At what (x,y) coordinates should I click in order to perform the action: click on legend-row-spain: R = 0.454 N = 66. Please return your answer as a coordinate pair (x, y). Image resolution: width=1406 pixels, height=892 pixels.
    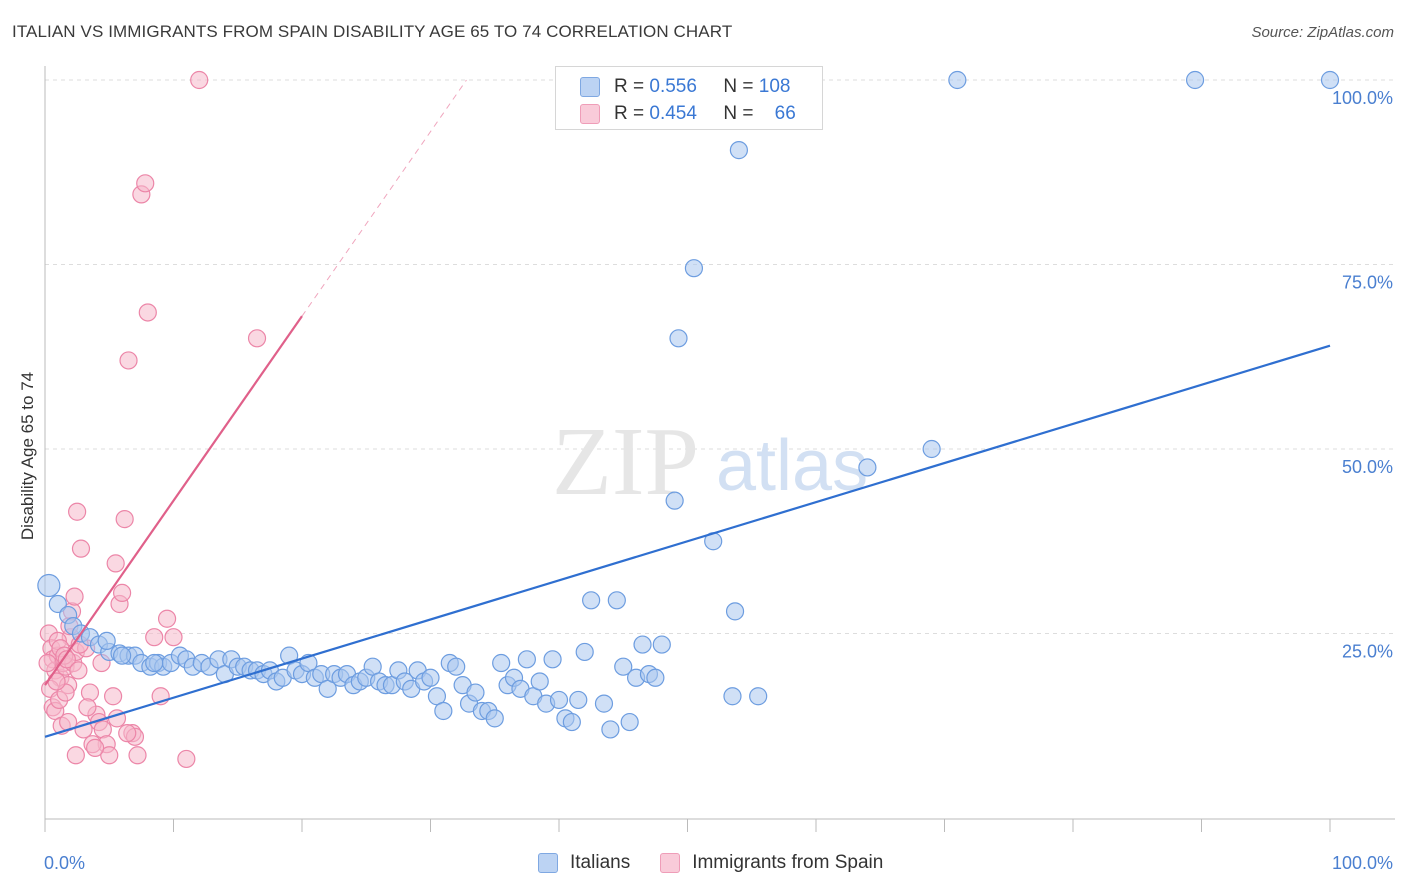
    Looking at the image, I should click on (688, 114).